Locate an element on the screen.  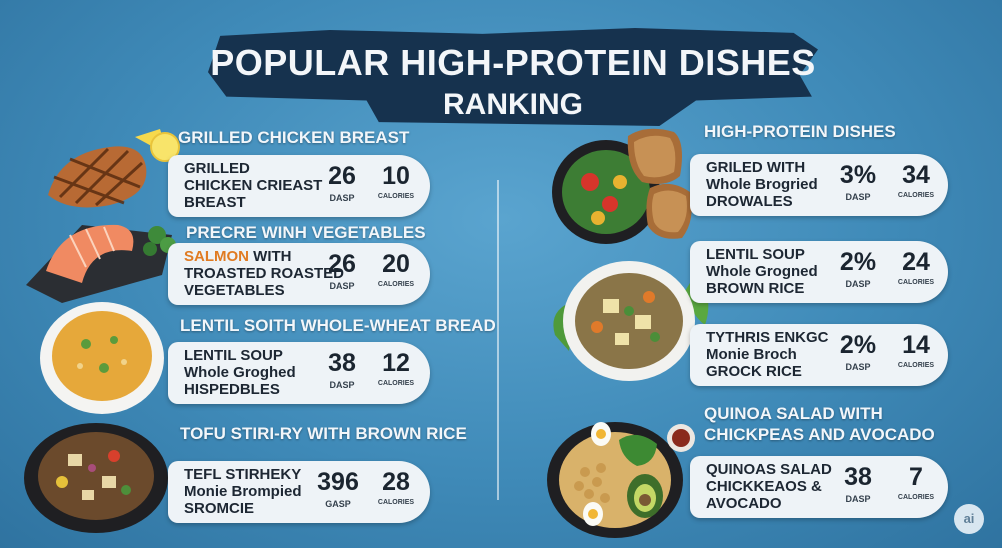
calories-stat: 14 CALORIES is located at coordinates (916, 349).